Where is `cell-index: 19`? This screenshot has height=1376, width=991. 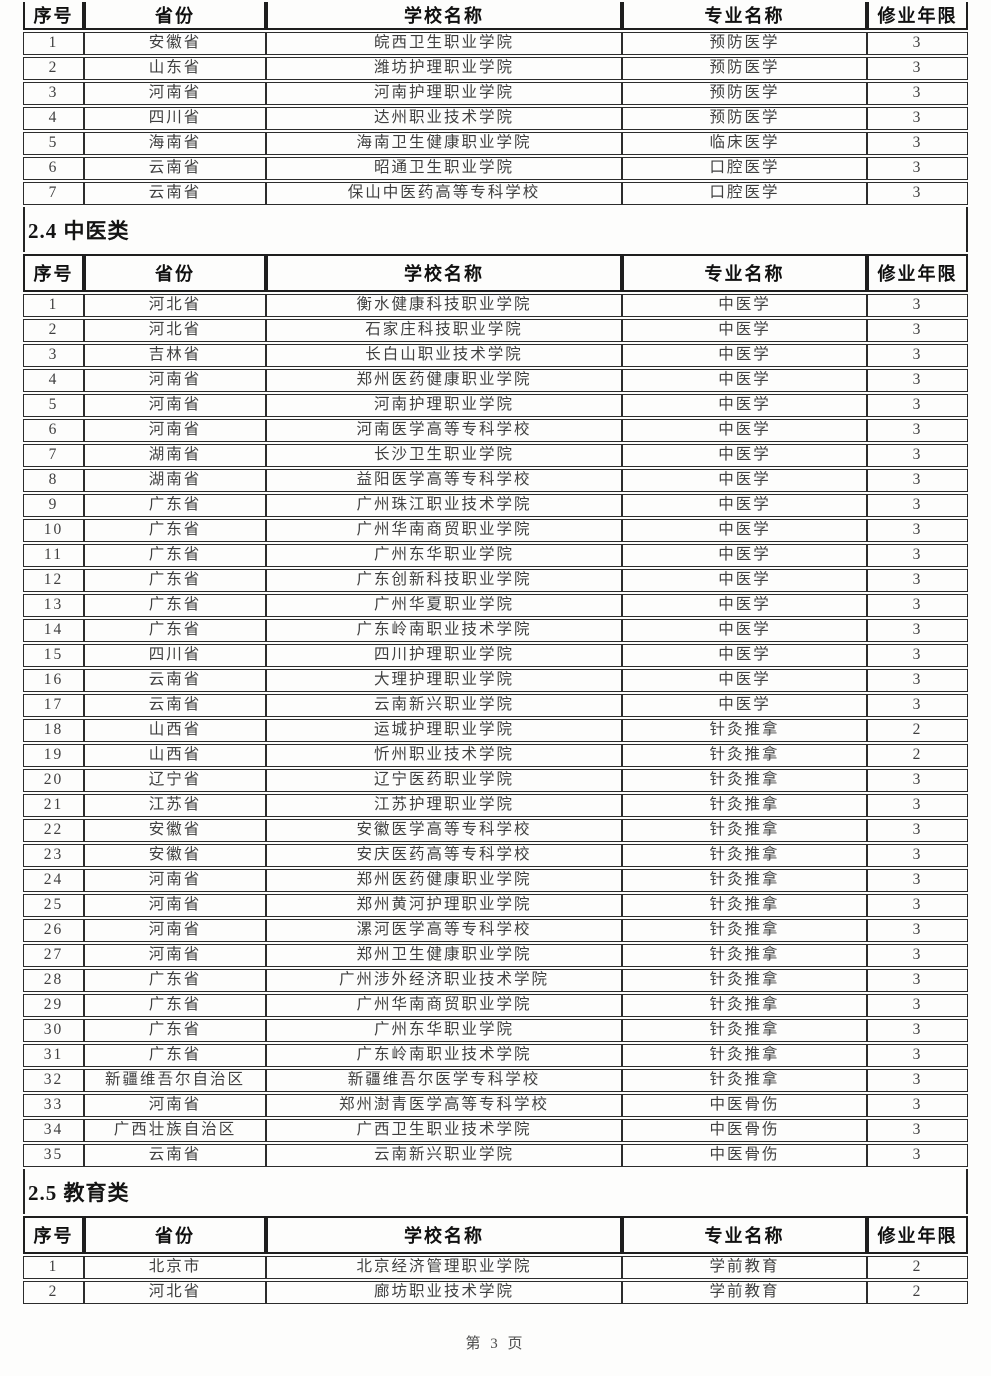 cell-index: 19 is located at coordinates (54, 755).